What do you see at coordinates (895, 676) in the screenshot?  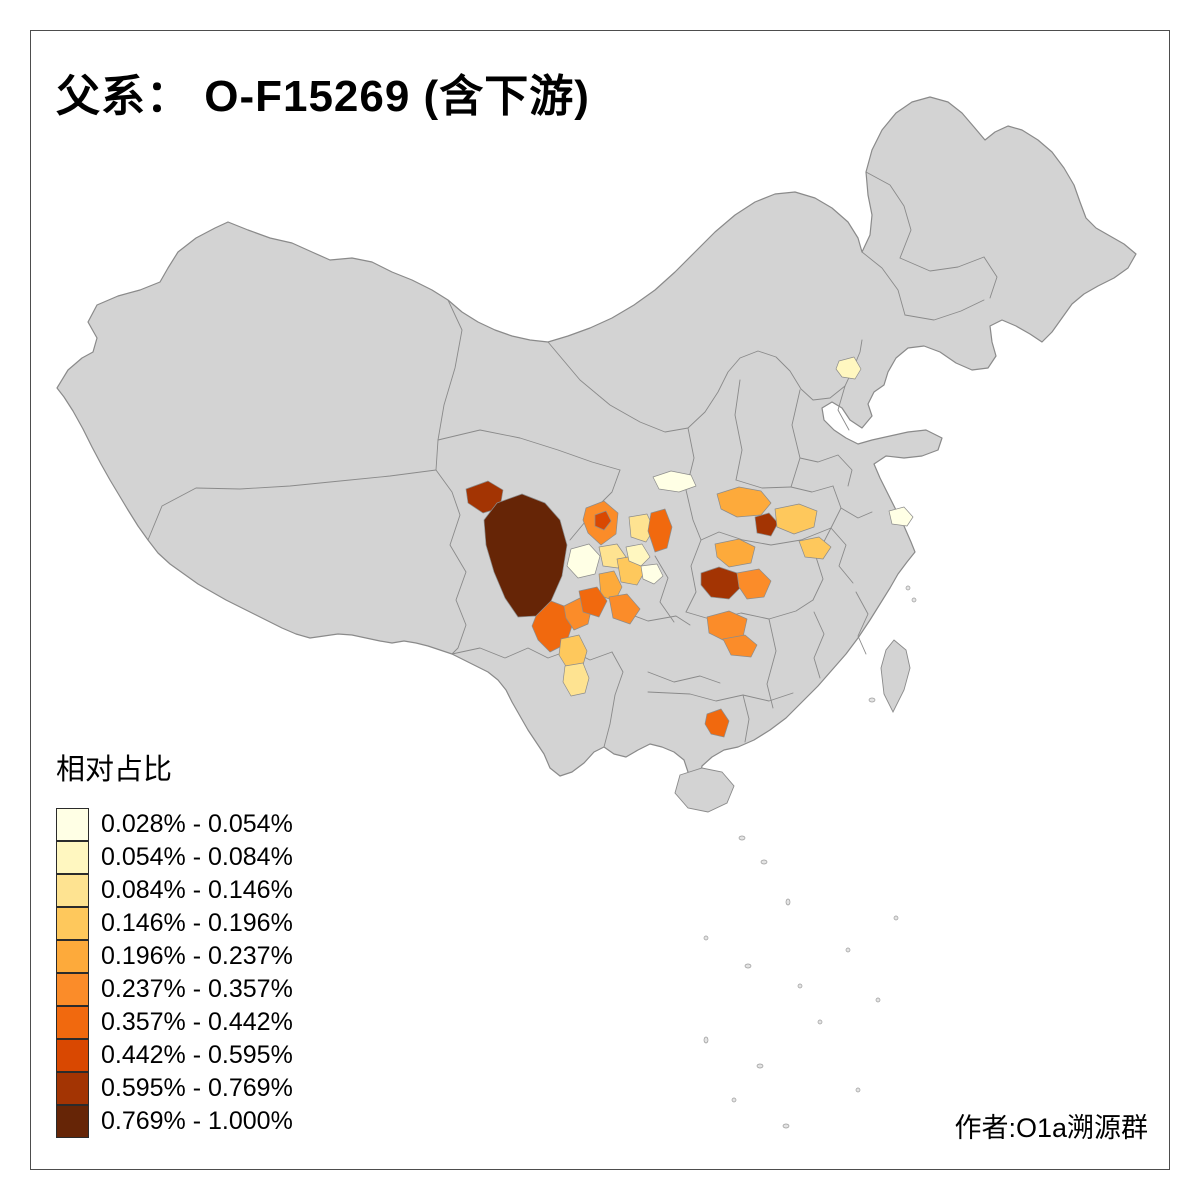 I see `taiwan-island` at bounding box center [895, 676].